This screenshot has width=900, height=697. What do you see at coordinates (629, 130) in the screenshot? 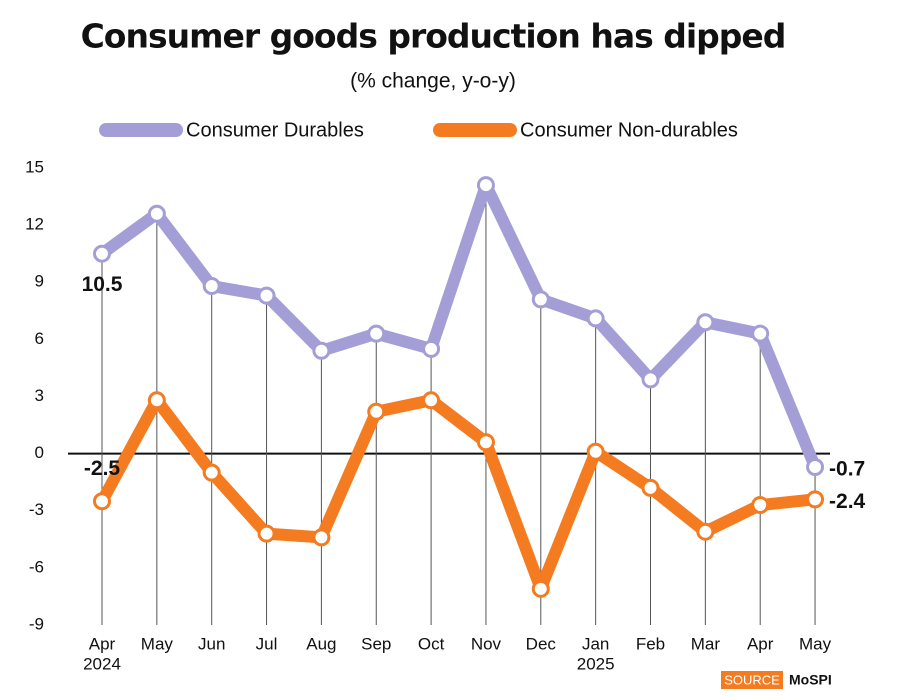
I see `legend-label: Consumer Non-durables` at bounding box center [629, 130].